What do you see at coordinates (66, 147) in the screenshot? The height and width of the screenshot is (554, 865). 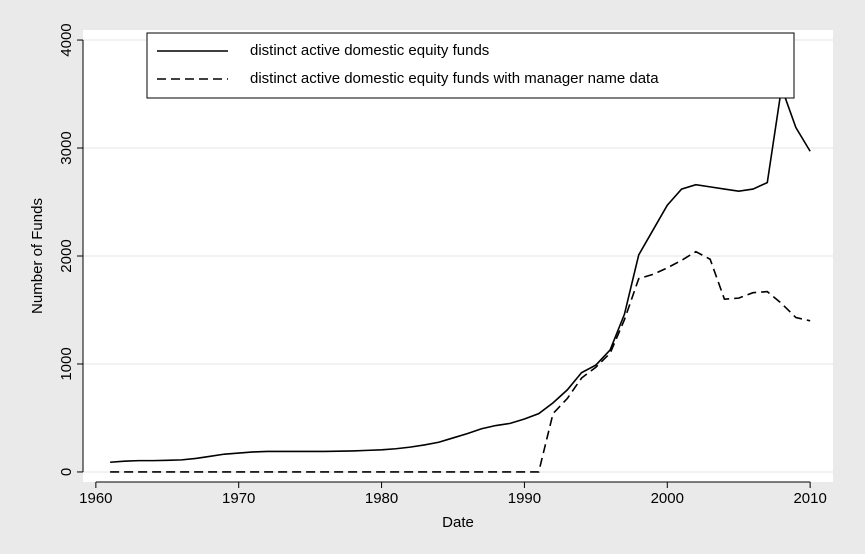 I see `y-tick-label: 3000` at bounding box center [66, 147].